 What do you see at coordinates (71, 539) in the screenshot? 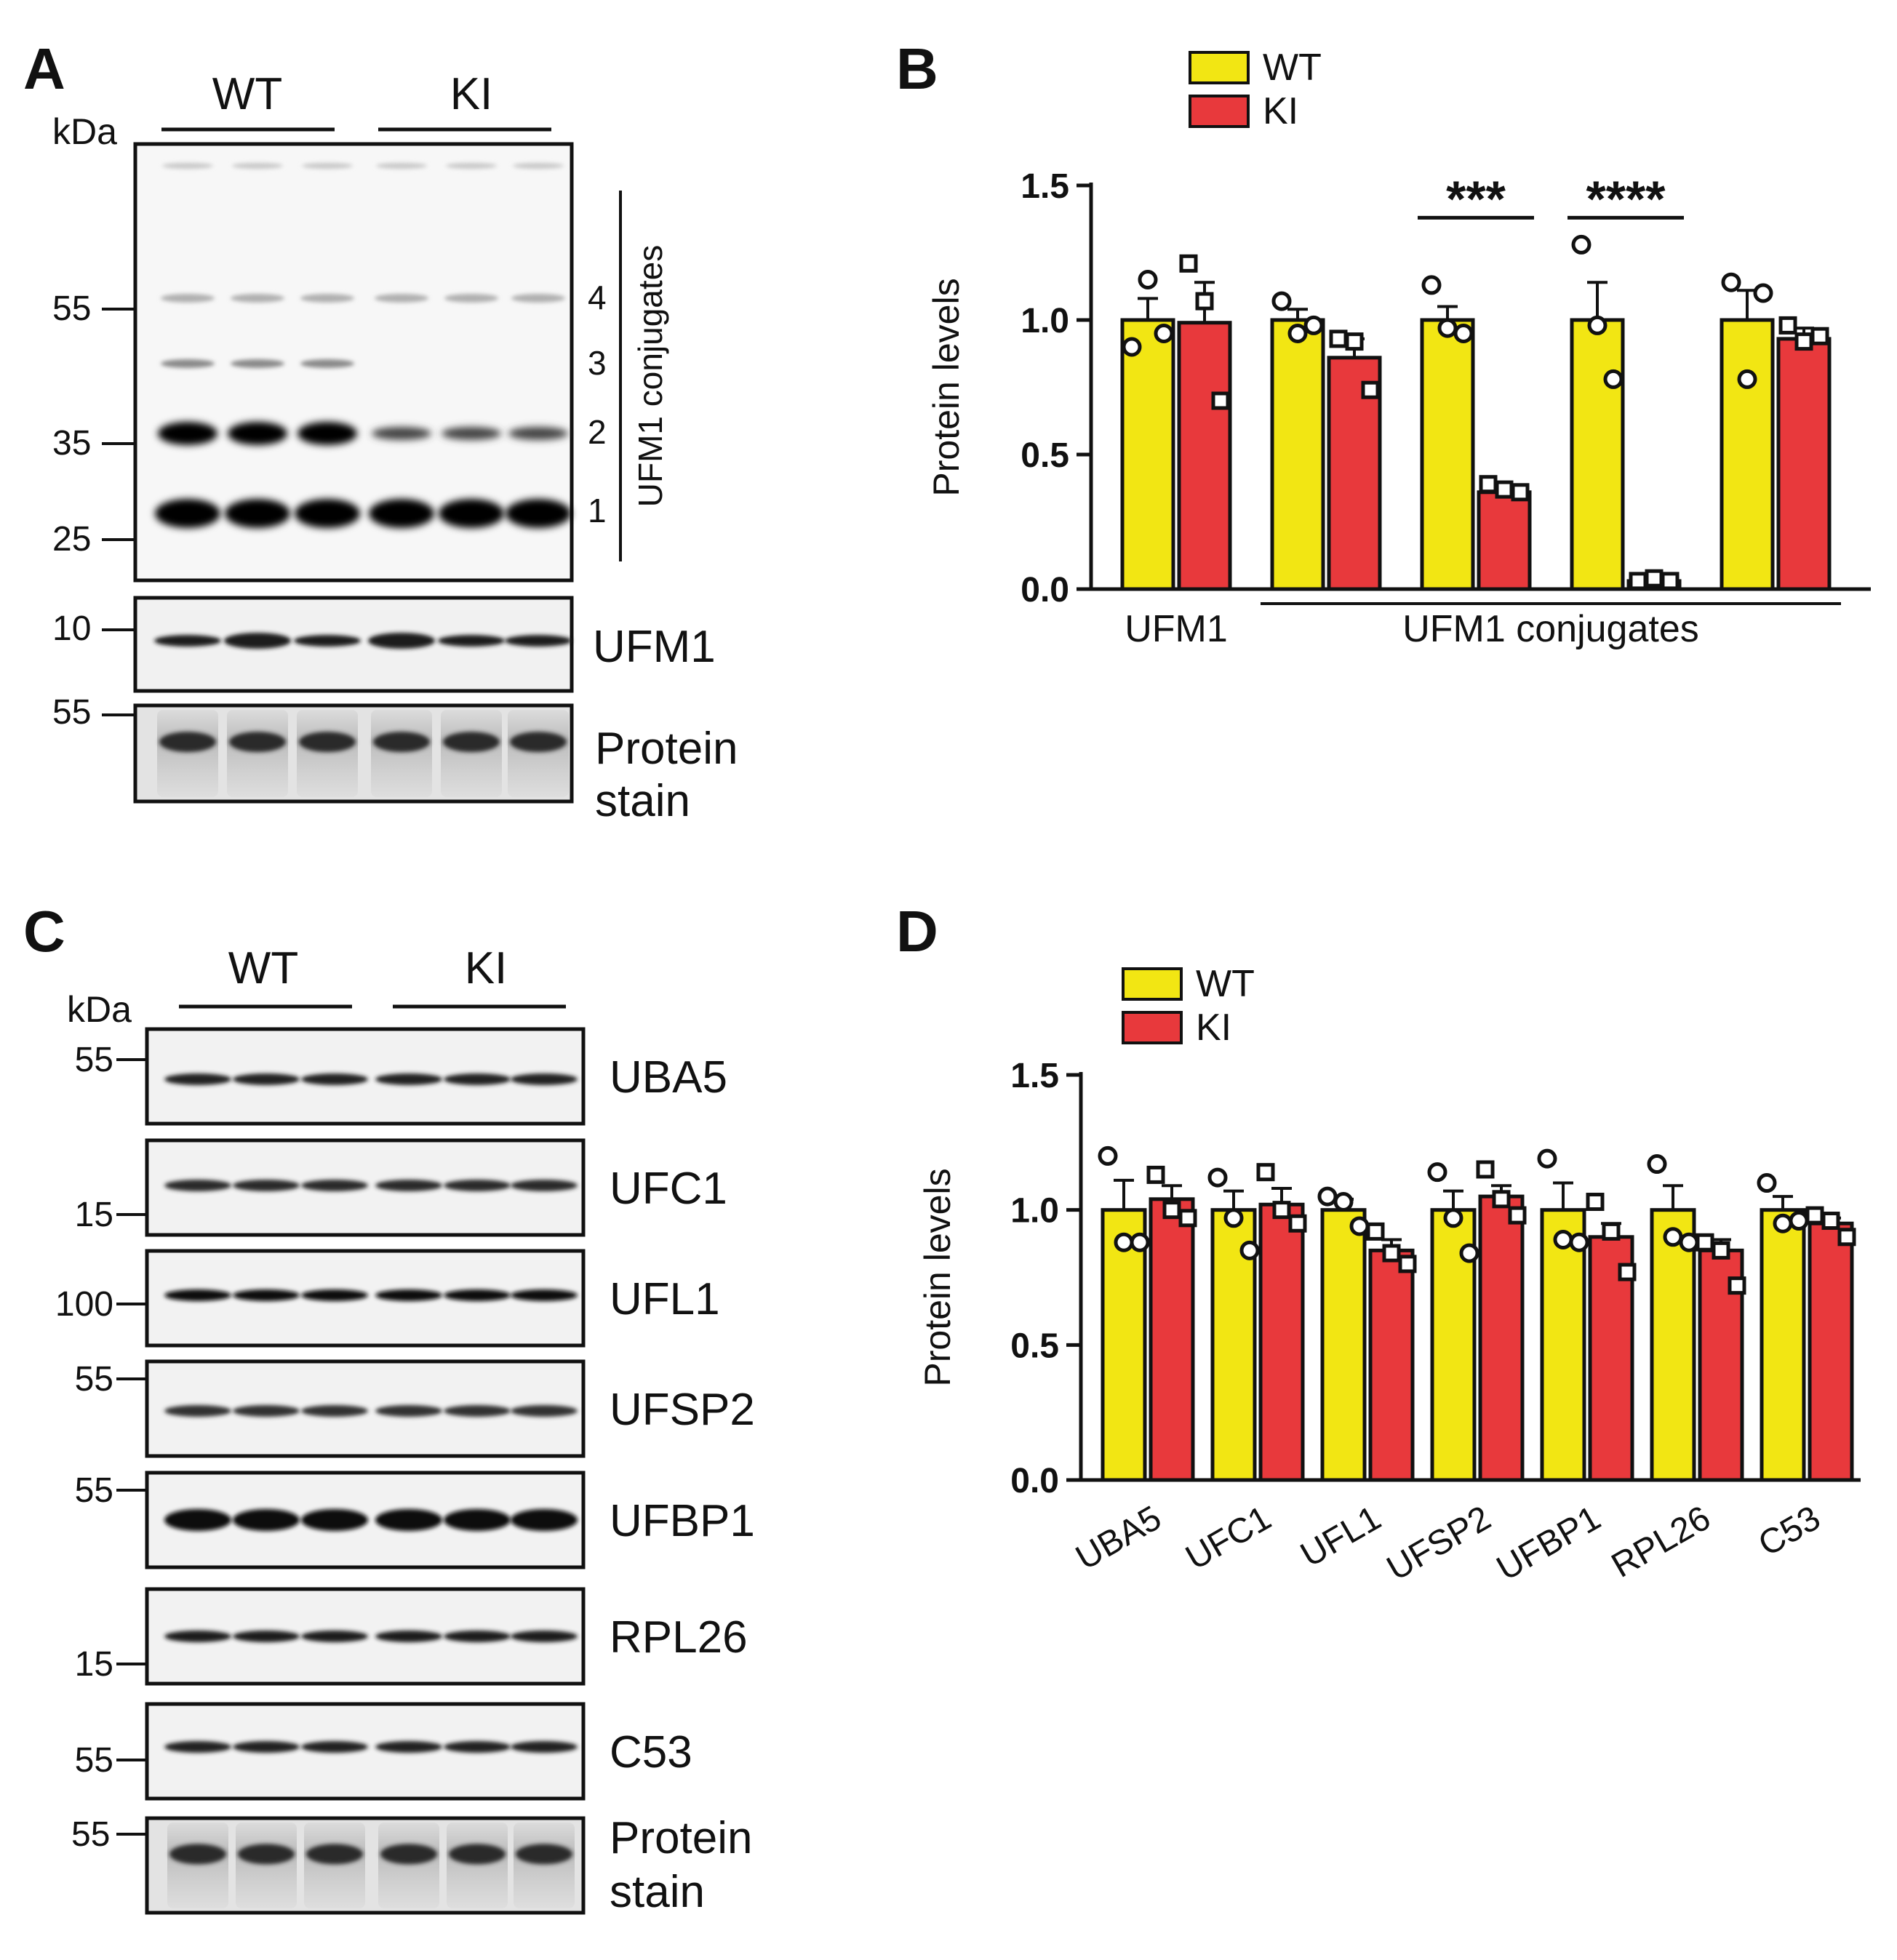
I see `marker-25: 25` at bounding box center [71, 539].